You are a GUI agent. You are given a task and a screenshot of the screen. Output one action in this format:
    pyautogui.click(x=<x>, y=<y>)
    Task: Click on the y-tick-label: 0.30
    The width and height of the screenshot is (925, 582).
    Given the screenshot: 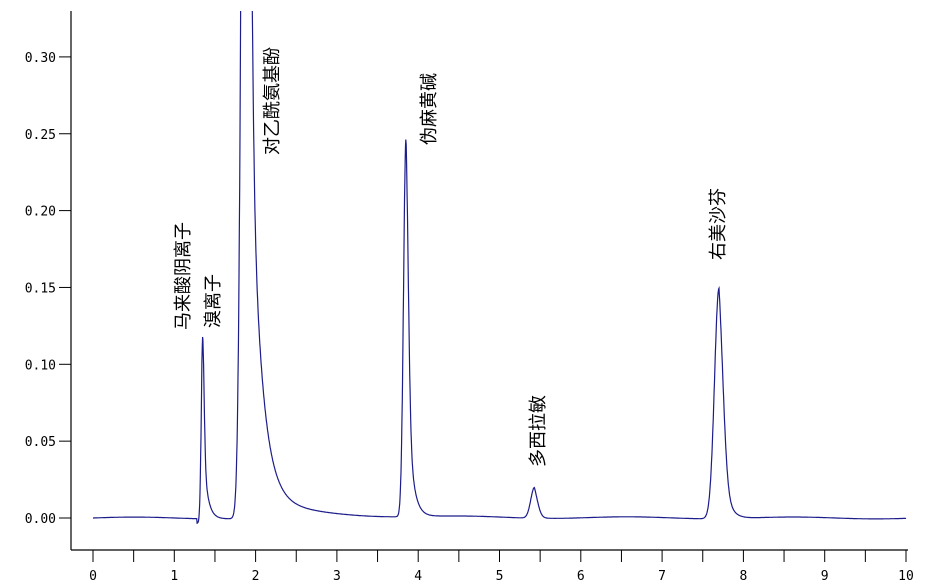 What is the action you would take?
    pyautogui.click(x=40, y=58)
    